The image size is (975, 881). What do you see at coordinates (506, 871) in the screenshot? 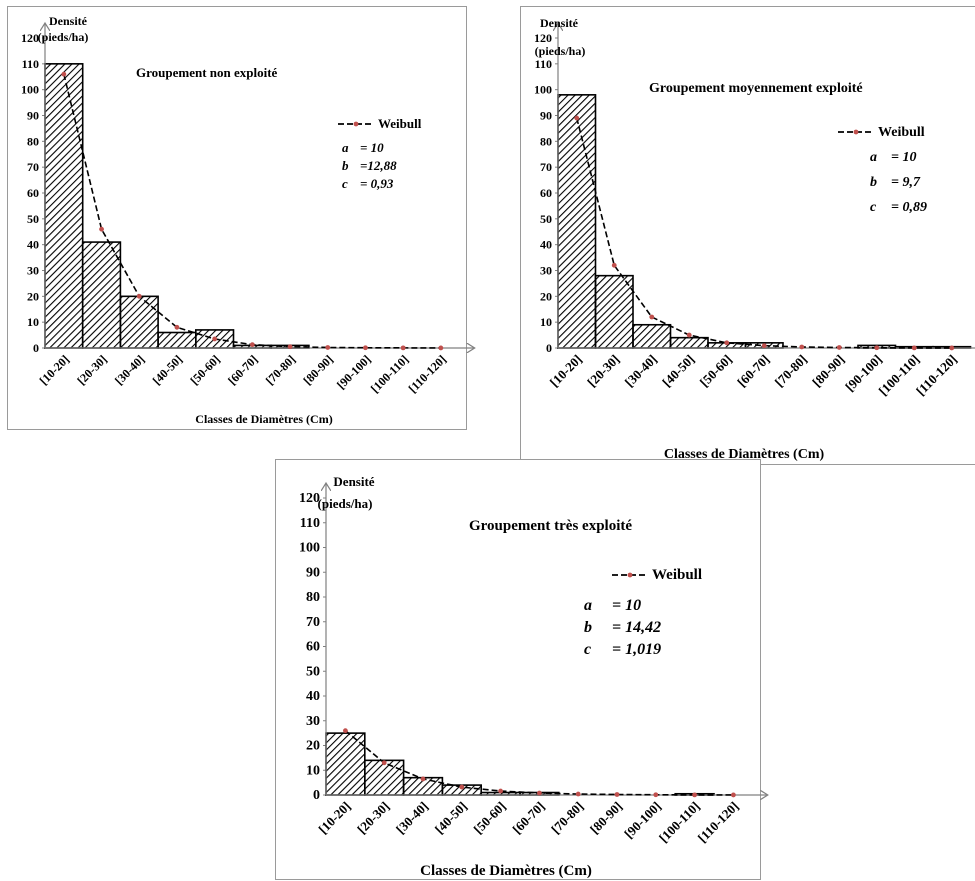
I see `x-axis-label: Classes de Diamètres (Cm)` at bounding box center [506, 871].